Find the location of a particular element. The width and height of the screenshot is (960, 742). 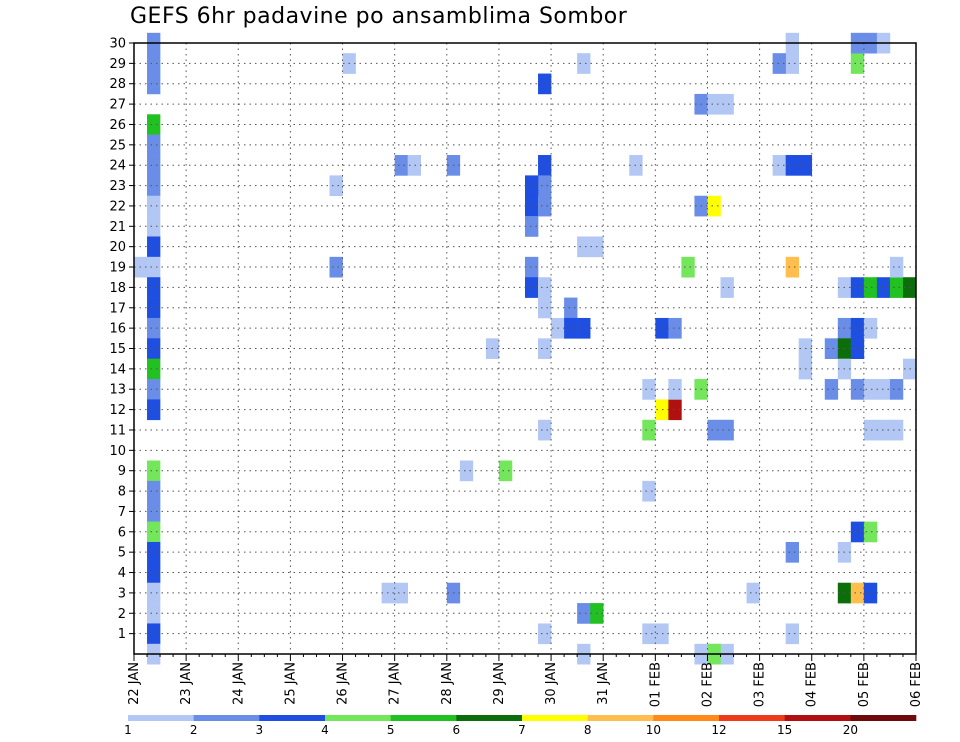

y-tick-label: 10 is located at coordinates (117, 451).